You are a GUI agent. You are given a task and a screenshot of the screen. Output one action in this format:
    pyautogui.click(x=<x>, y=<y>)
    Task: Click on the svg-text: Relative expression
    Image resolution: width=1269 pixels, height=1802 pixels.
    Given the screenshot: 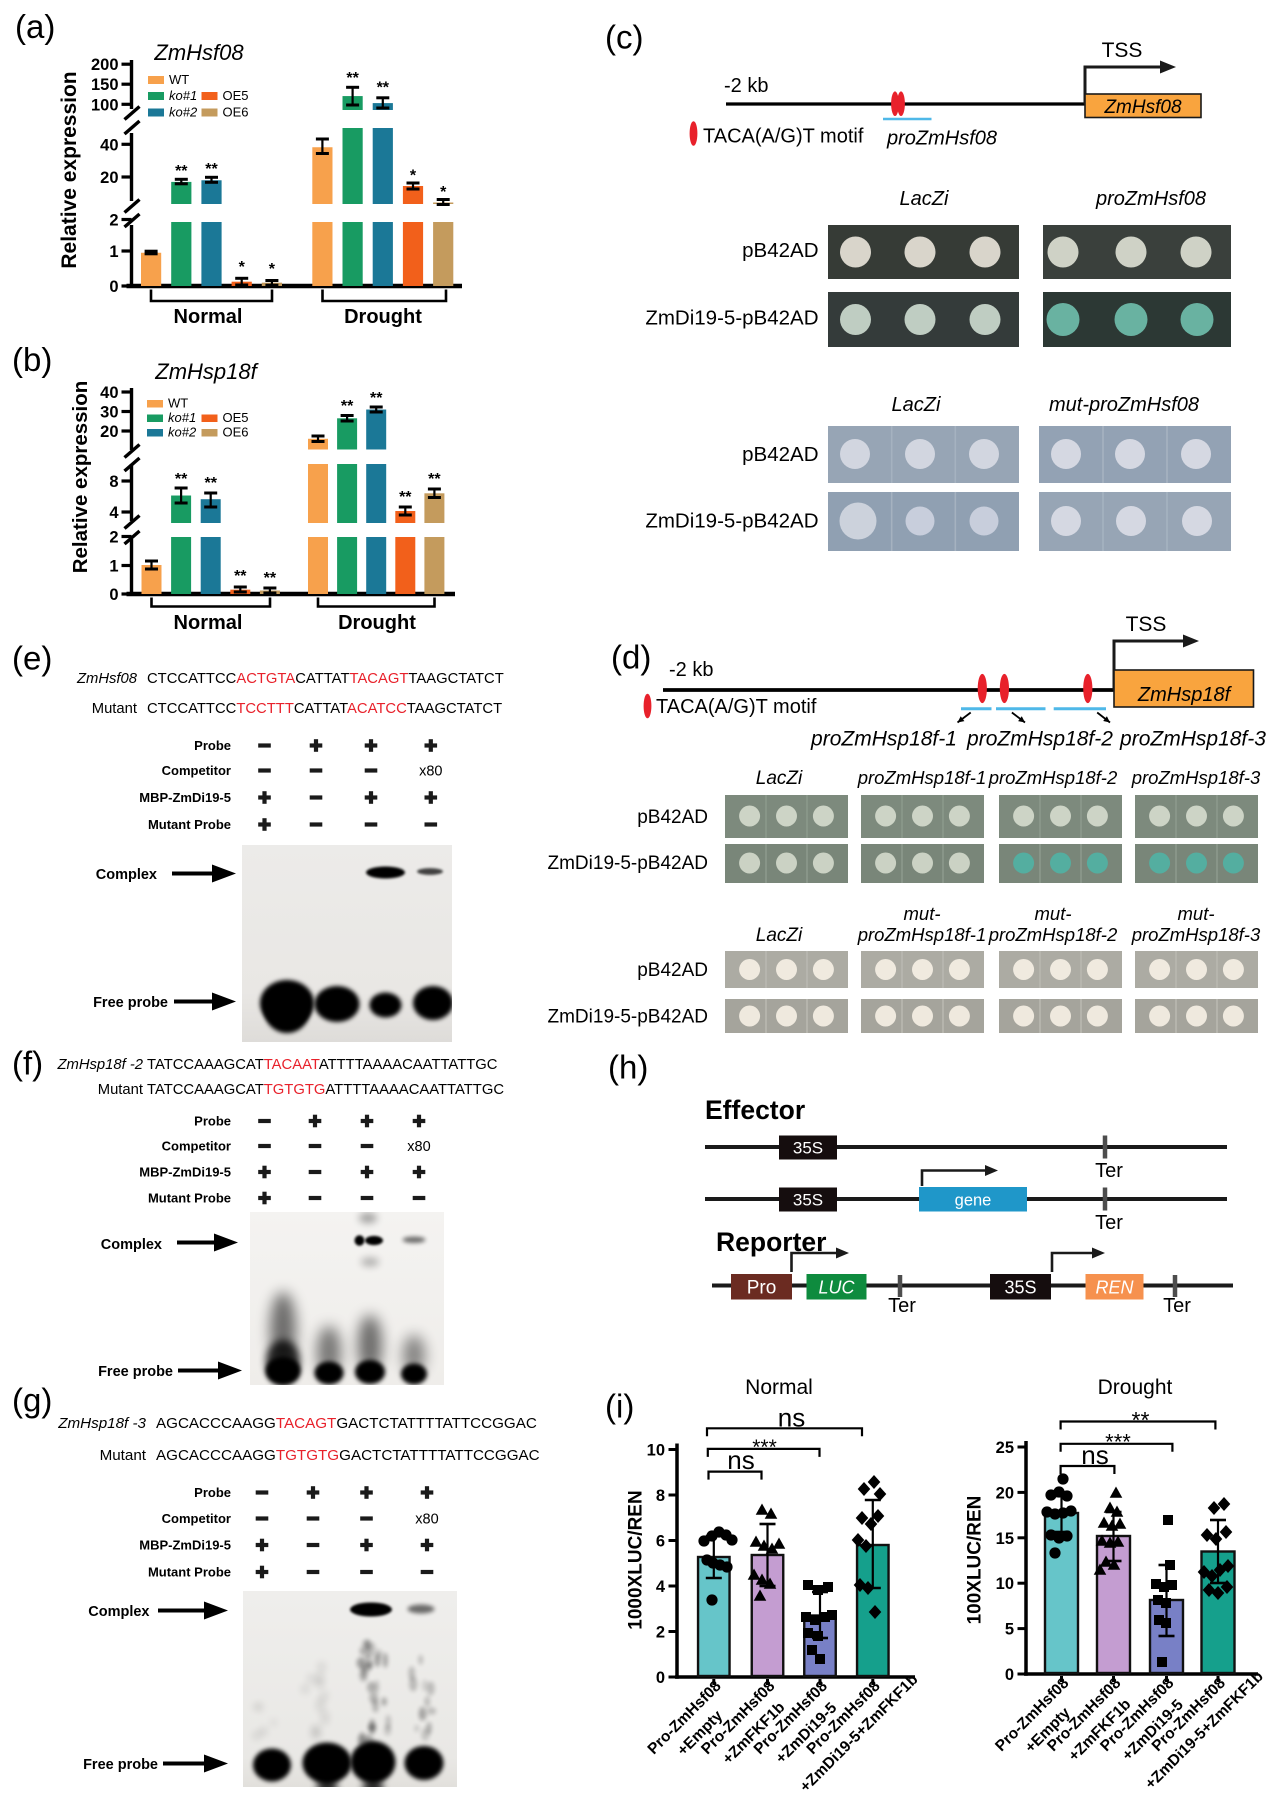 What is the action you would take?
    pyautogui.click(x=80, y=477)
    